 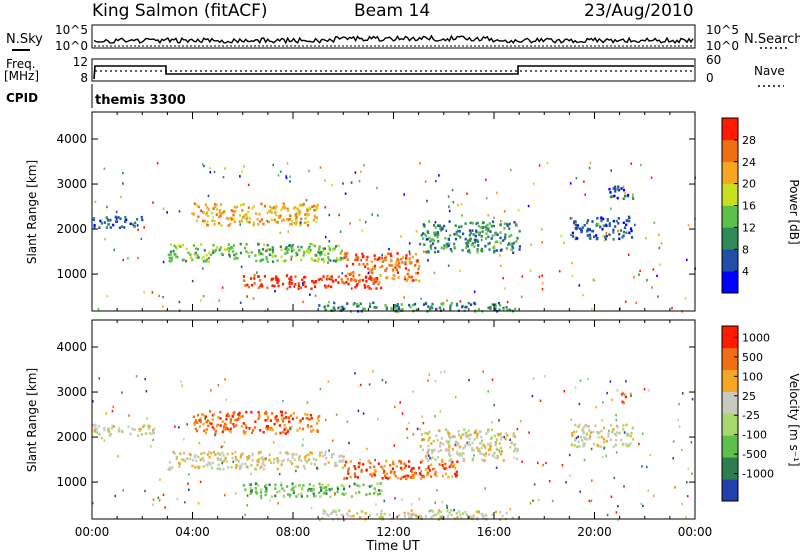 I want to click on x-tick-label: 12:00, so click(x=393, y=532).